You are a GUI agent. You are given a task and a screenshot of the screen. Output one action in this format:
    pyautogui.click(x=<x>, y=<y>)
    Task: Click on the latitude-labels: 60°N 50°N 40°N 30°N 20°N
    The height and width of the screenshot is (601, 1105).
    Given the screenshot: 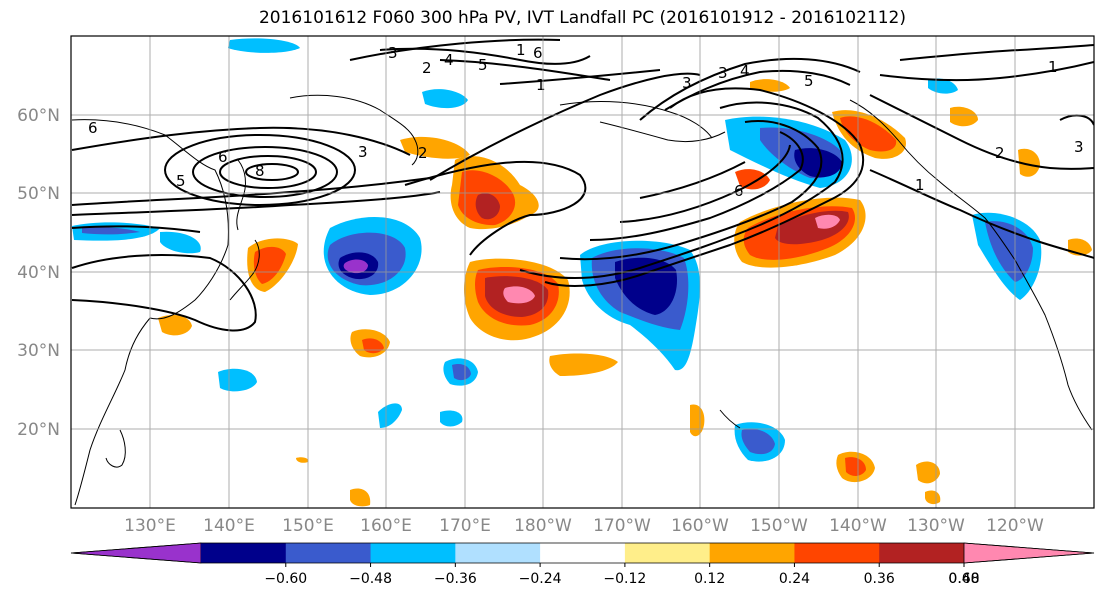 What is the action you would take?
    pyautogui.click(x=38, y=273)
    